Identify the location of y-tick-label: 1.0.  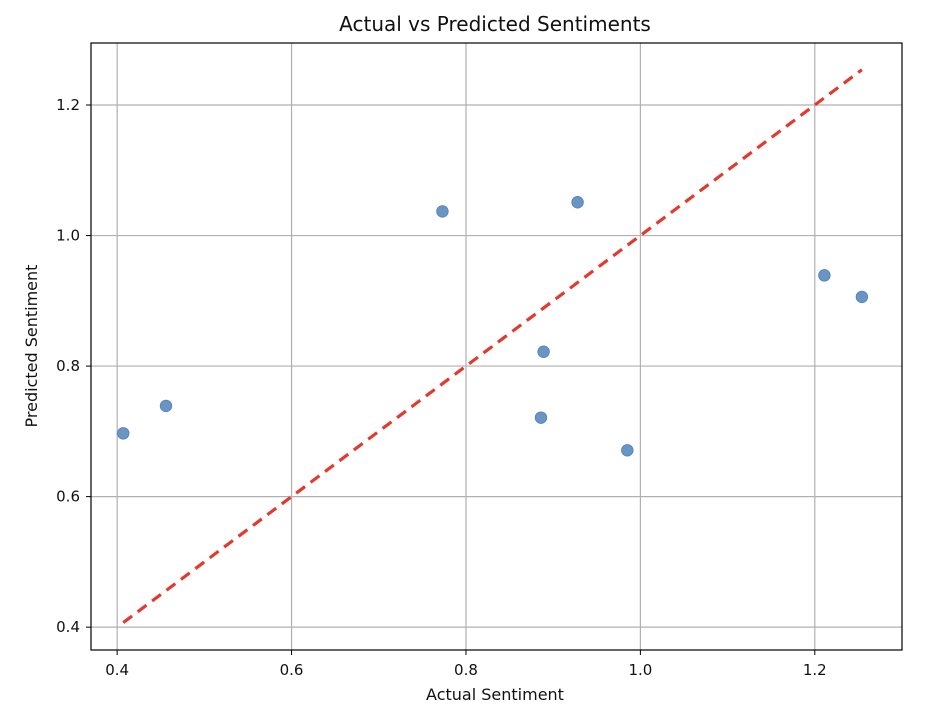
(68, 236).